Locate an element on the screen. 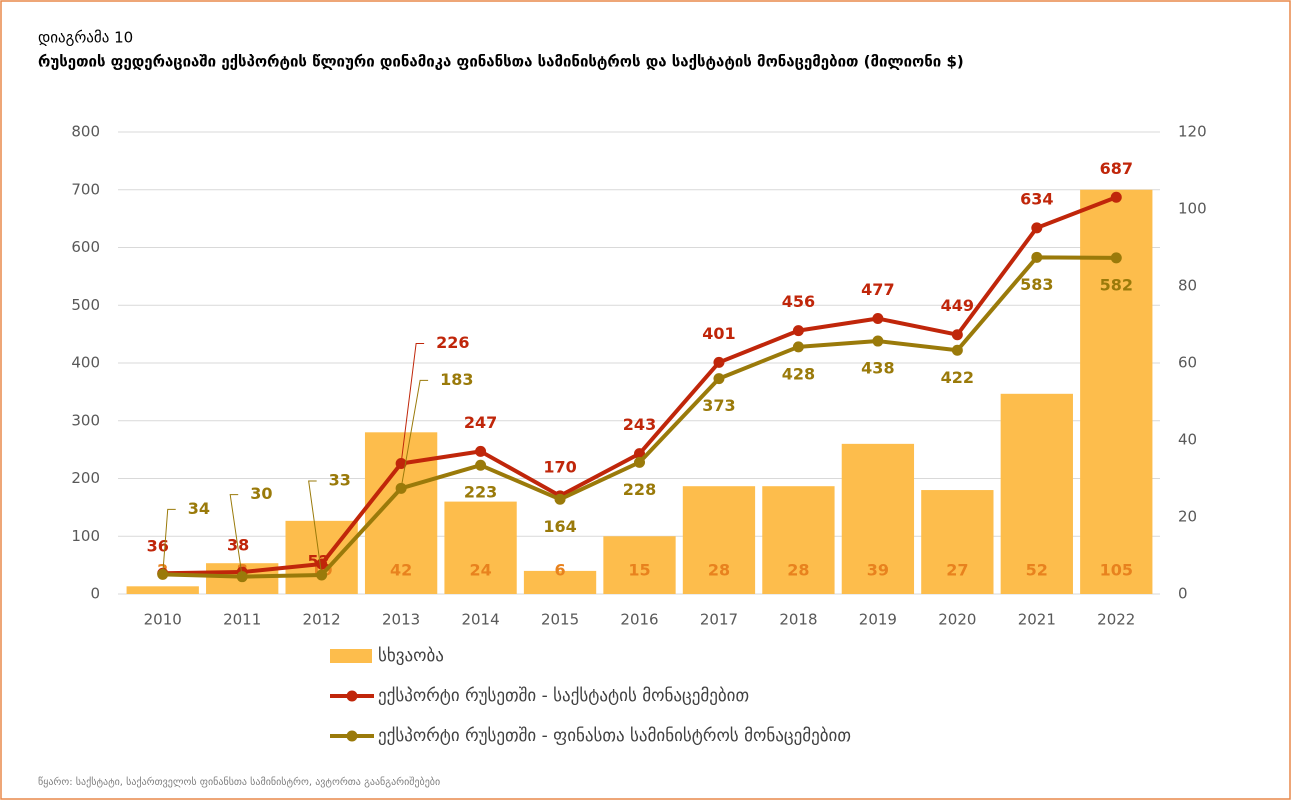 This screenshot has width=1291, height=800. bar-label: 39 is located at coordinates (878, 570).